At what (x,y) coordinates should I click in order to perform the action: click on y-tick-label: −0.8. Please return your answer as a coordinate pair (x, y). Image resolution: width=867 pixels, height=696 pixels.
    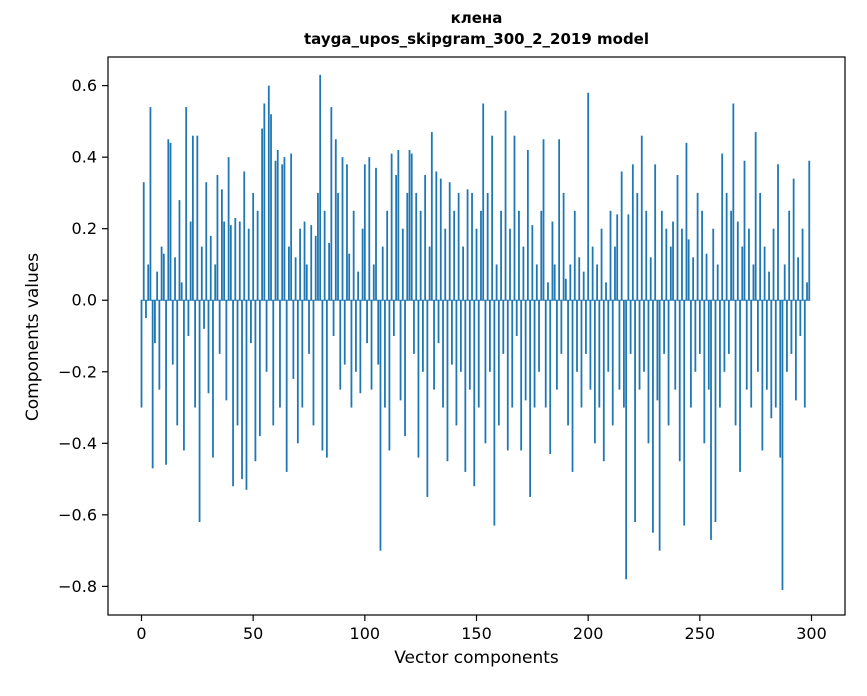
    Looking at the image, I should click on (77, 586).